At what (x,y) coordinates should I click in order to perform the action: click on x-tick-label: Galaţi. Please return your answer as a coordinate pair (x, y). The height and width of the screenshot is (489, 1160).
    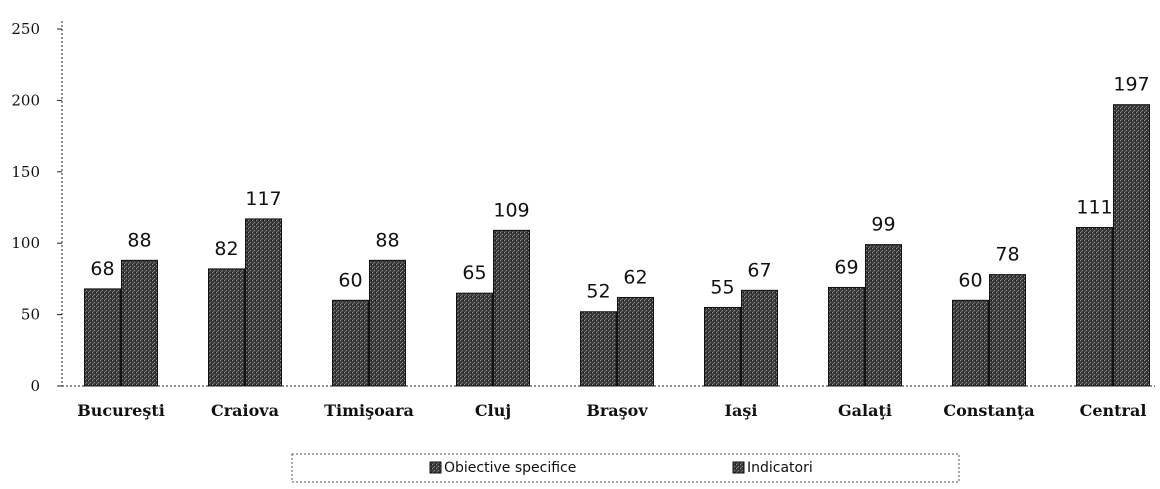
    Looking at the image, I should click on (865, 410).